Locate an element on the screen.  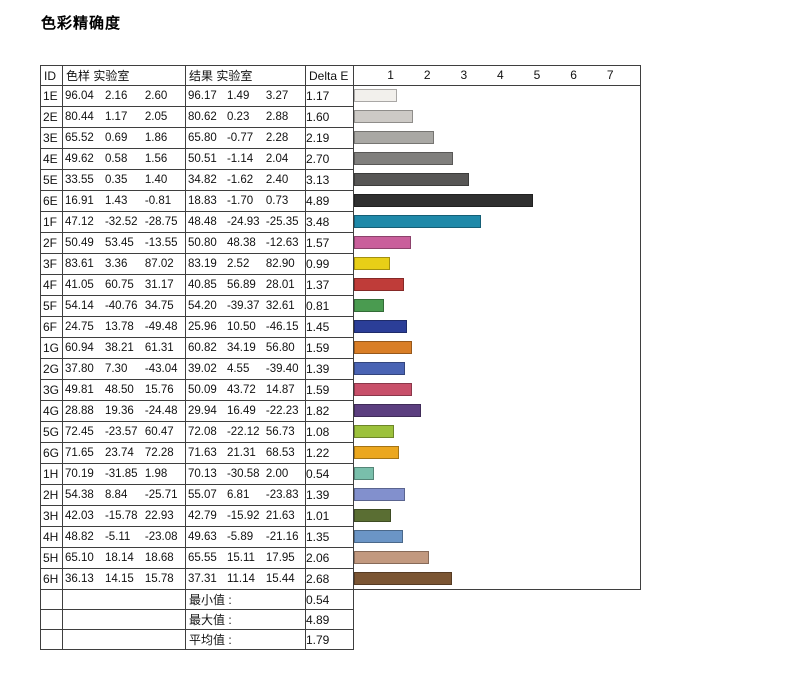
result-lab-cell-values: 48.48 -24.93 -25.35 is located at coordinates (245, 222).